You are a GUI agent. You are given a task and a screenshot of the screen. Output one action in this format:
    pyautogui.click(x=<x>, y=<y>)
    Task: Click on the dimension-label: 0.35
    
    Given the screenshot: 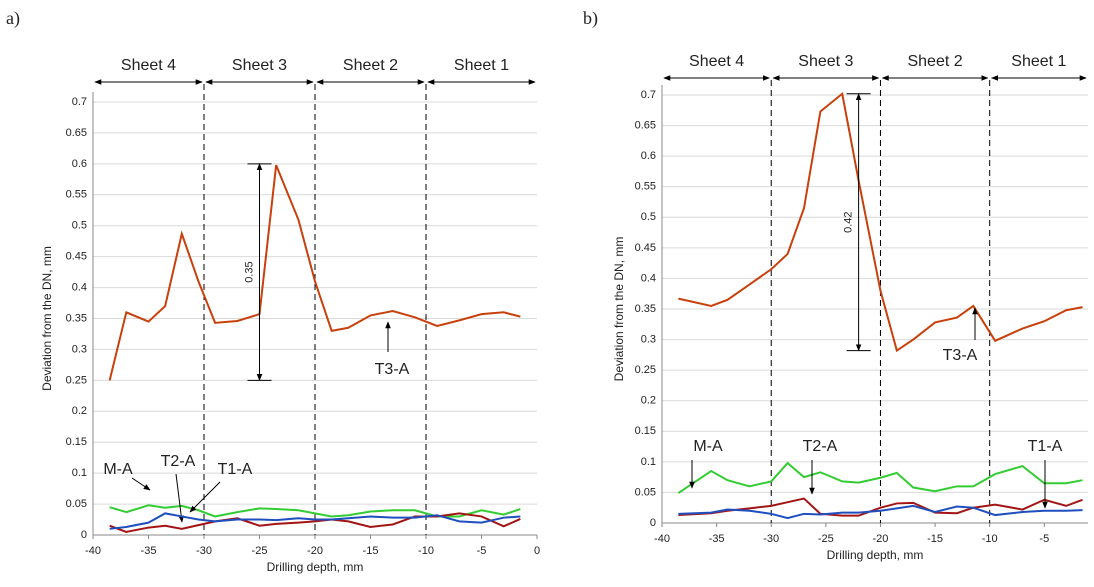 What is the action you would take?
    pyautogui.click(x=249, y=271)
    